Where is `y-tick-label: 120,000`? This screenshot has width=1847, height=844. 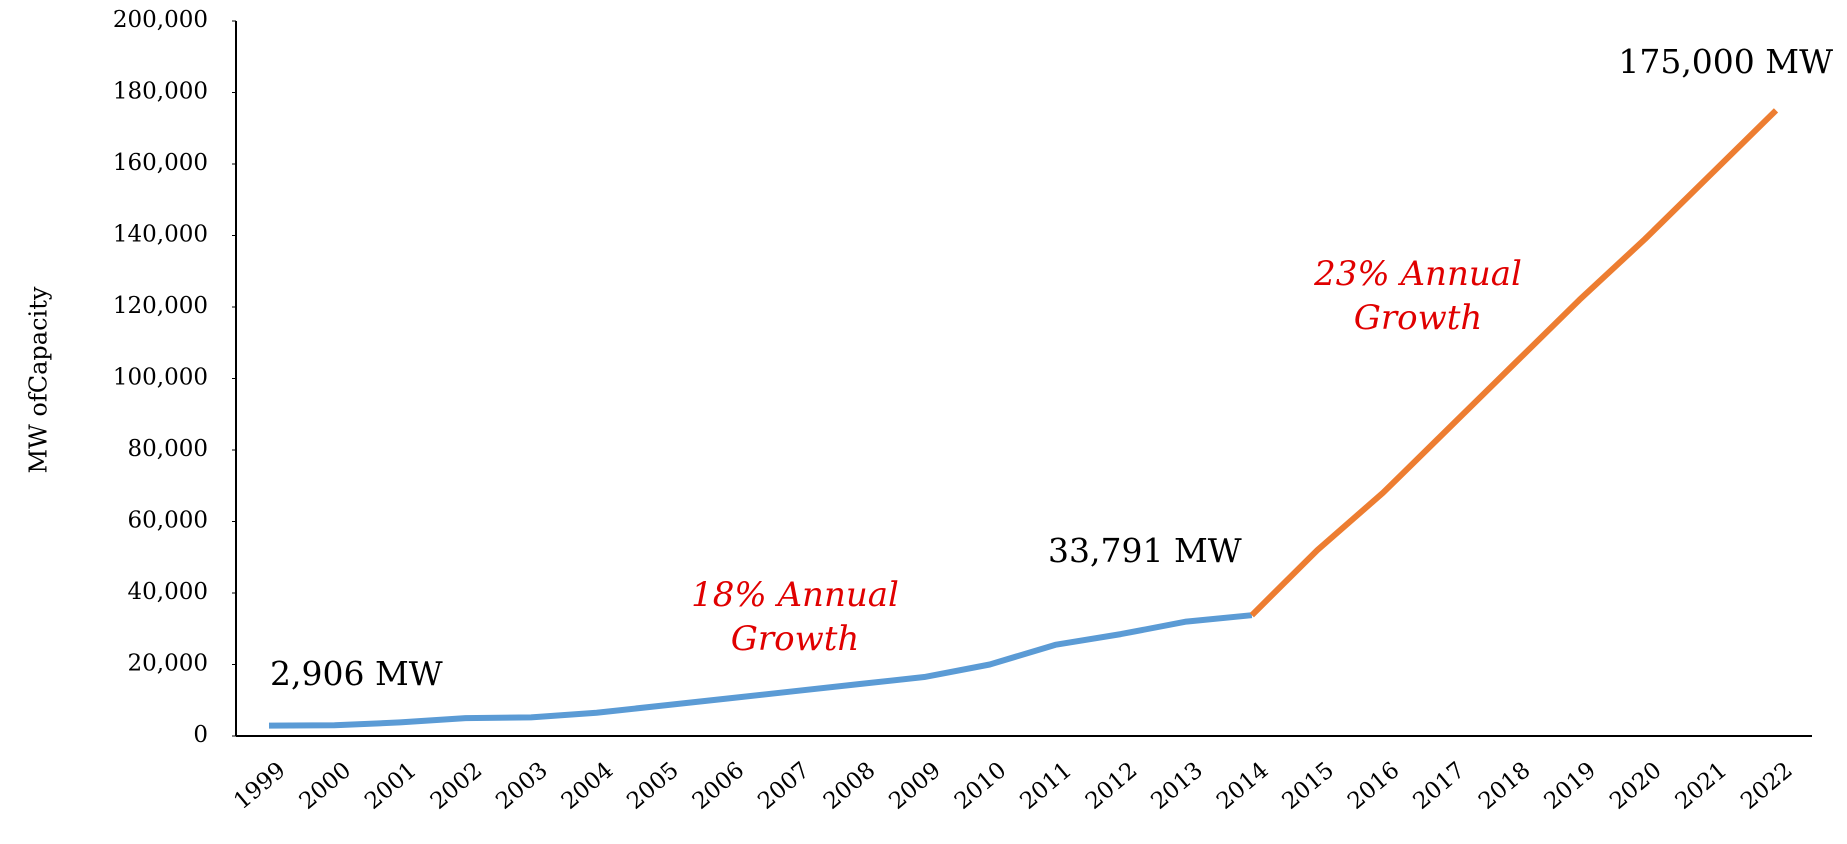 y-tick-label: 120,000 is located at coordinates (160, 306).